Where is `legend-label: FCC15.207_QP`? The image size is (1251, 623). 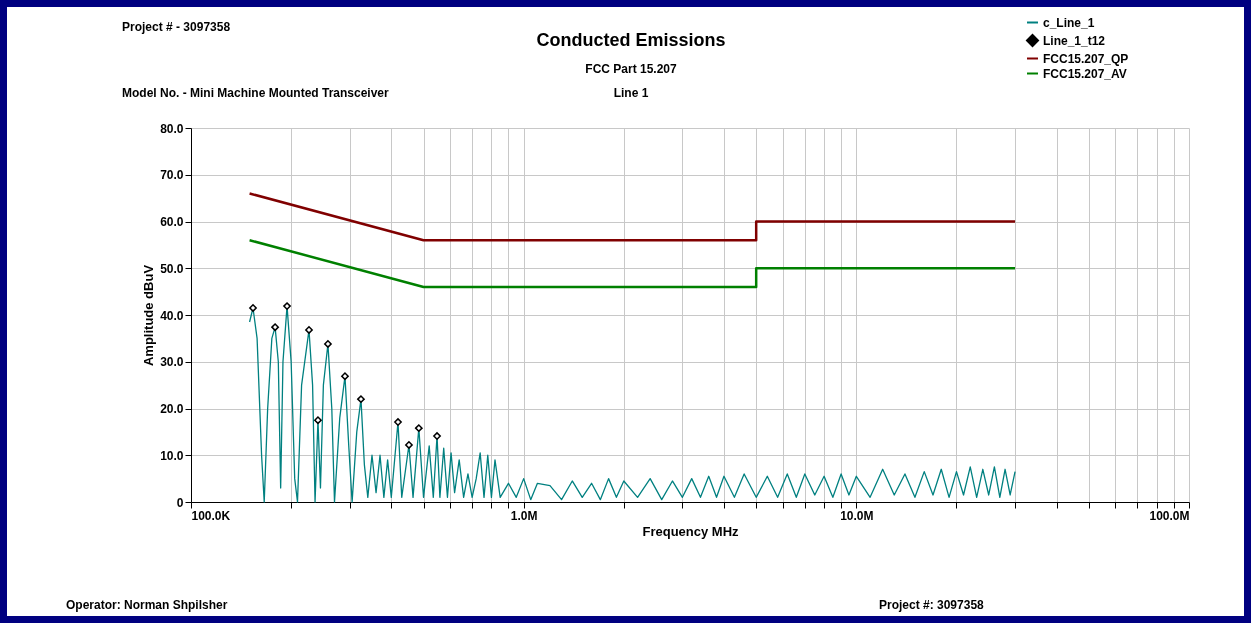
legend-label: FCC15.207_QP is located at coordinates (1086, 58).